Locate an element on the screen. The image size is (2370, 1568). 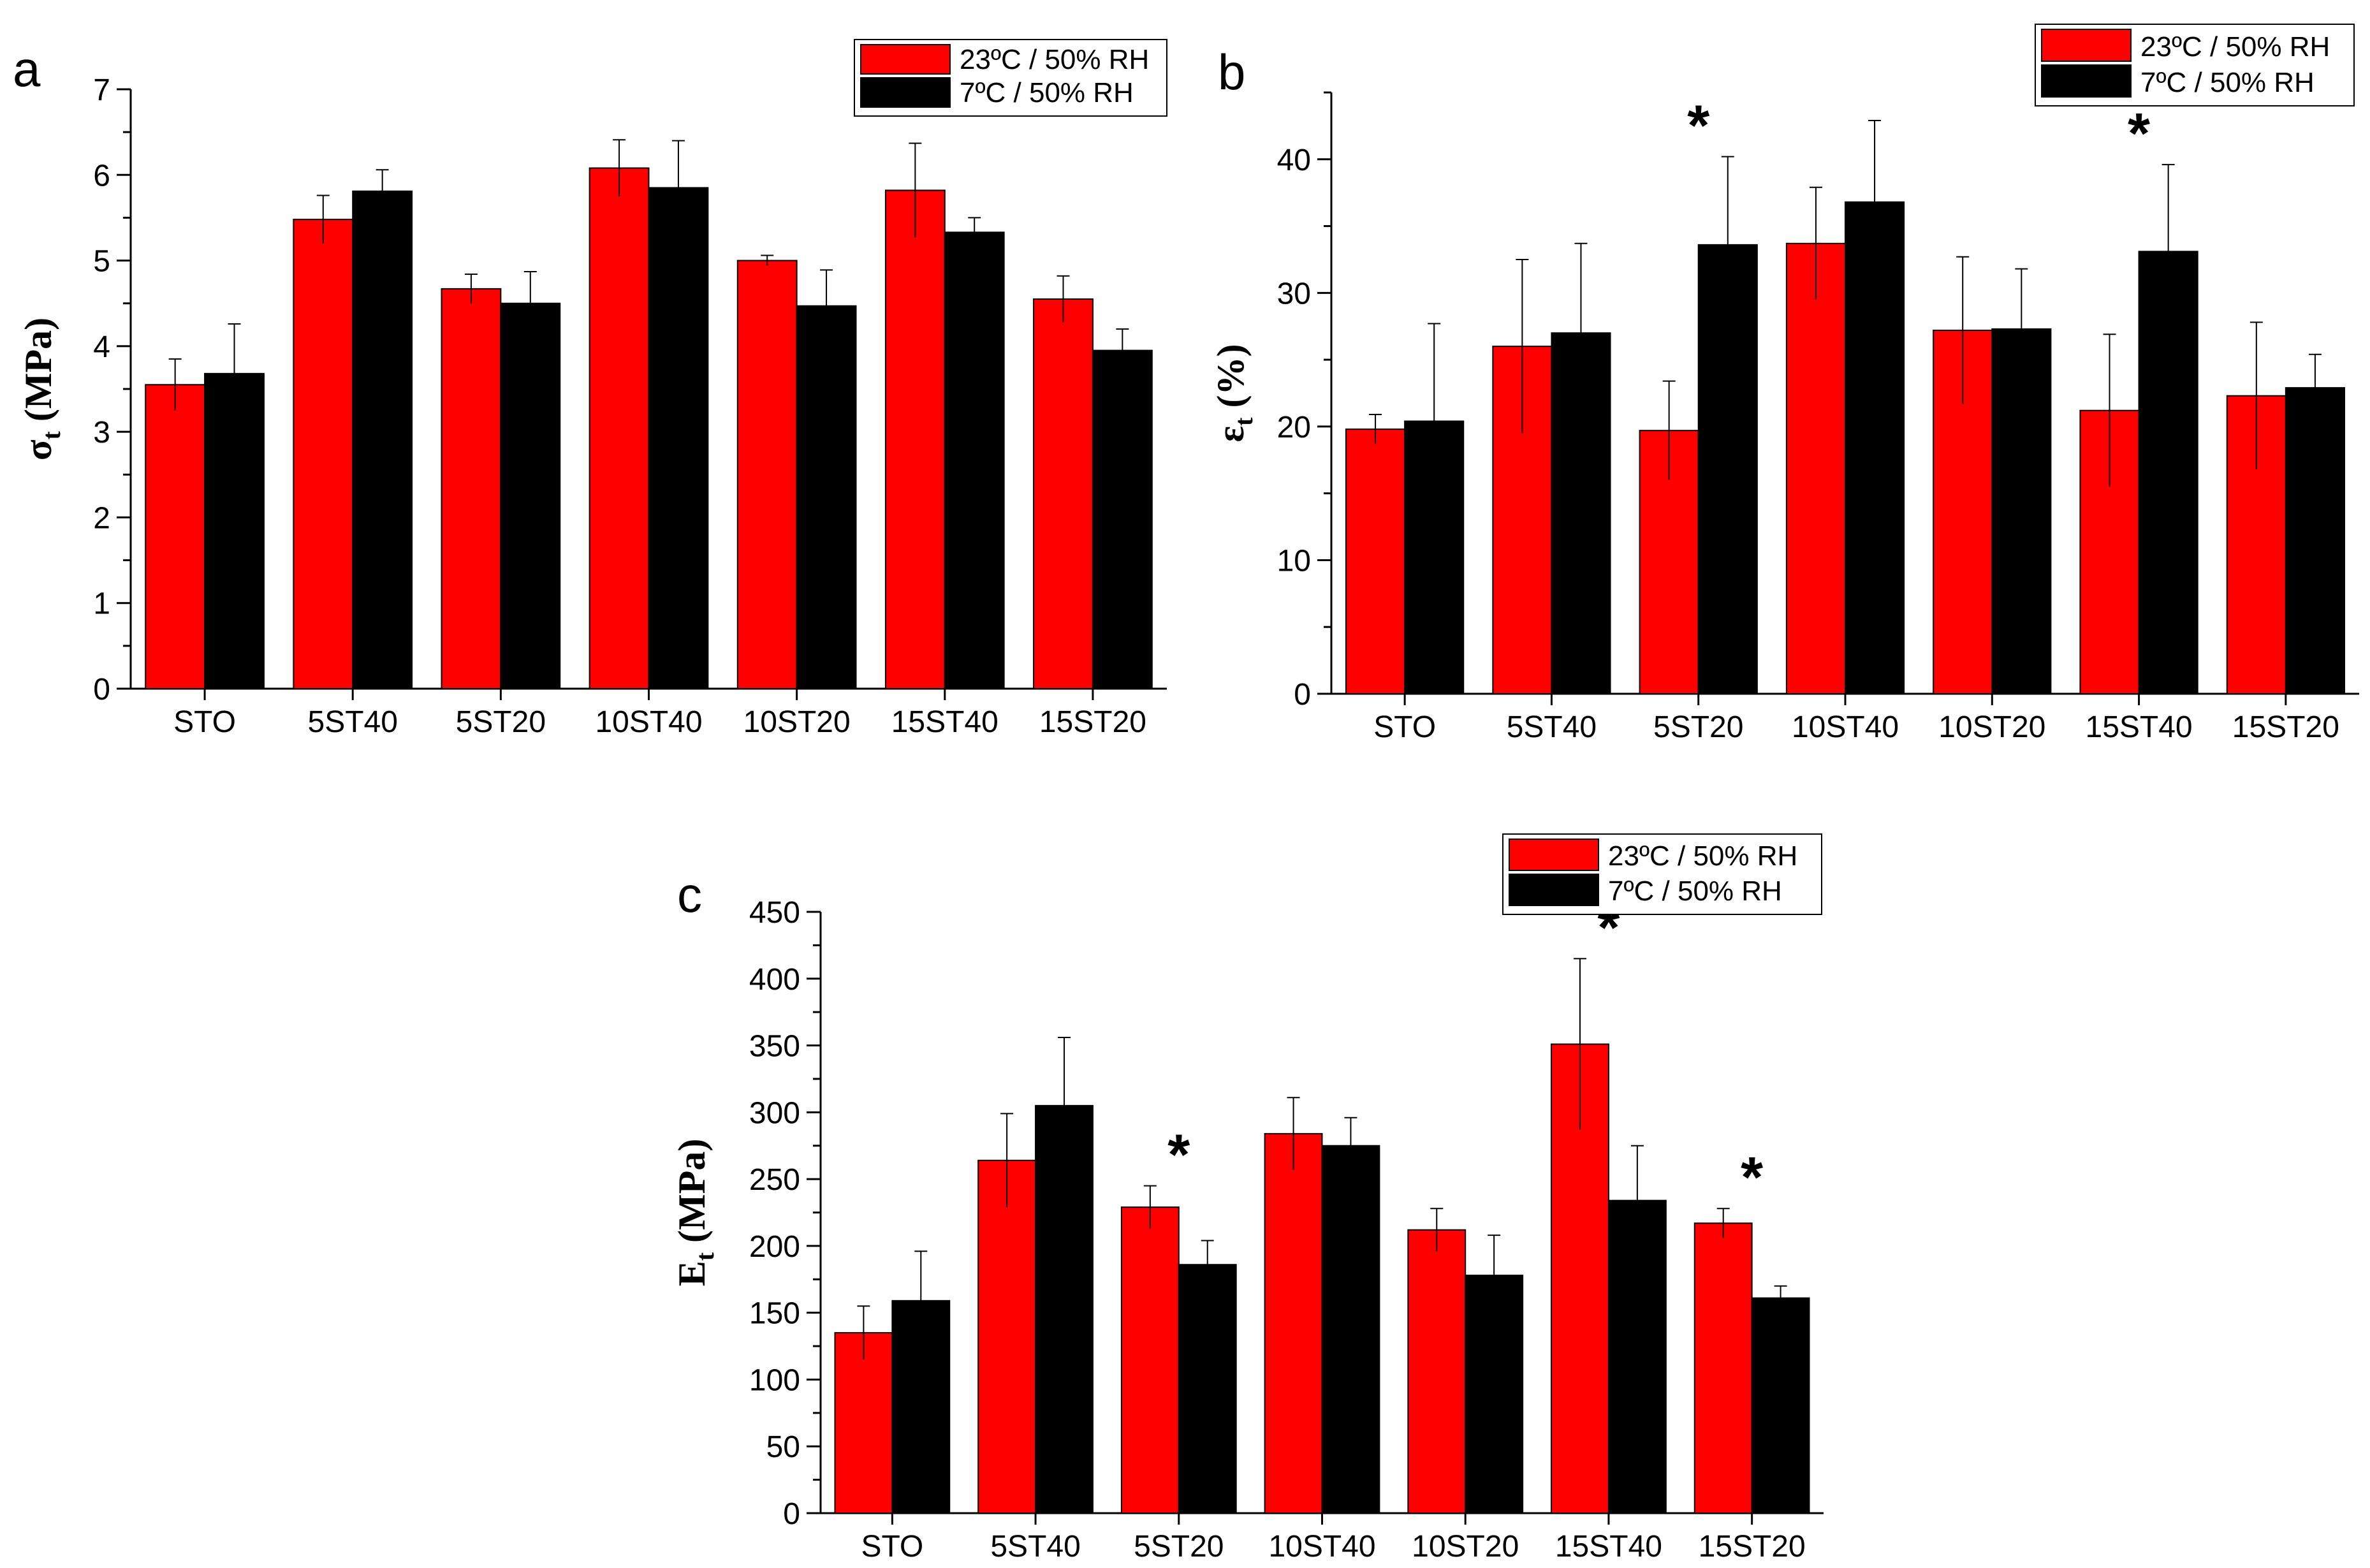
y-tick-label: 100 is located at coordinates (774, 1380).